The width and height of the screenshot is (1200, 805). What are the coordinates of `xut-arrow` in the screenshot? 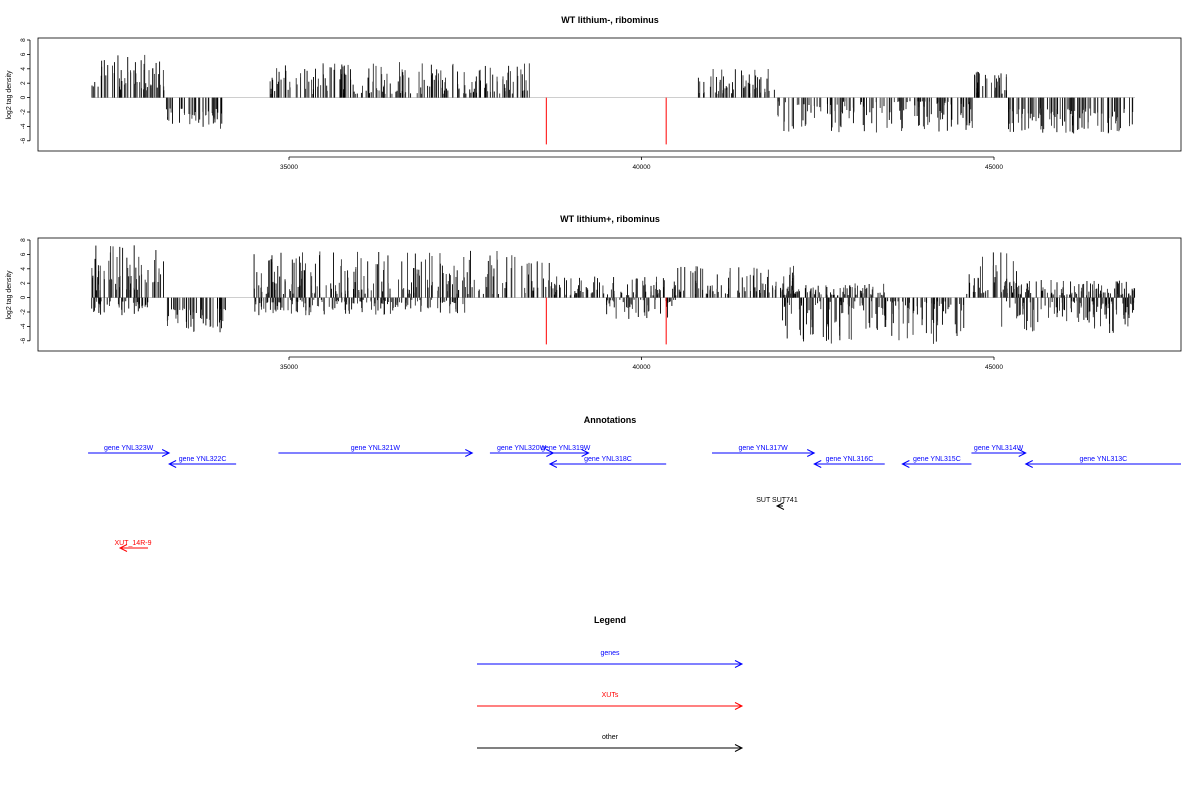 It's located at (133, 548).